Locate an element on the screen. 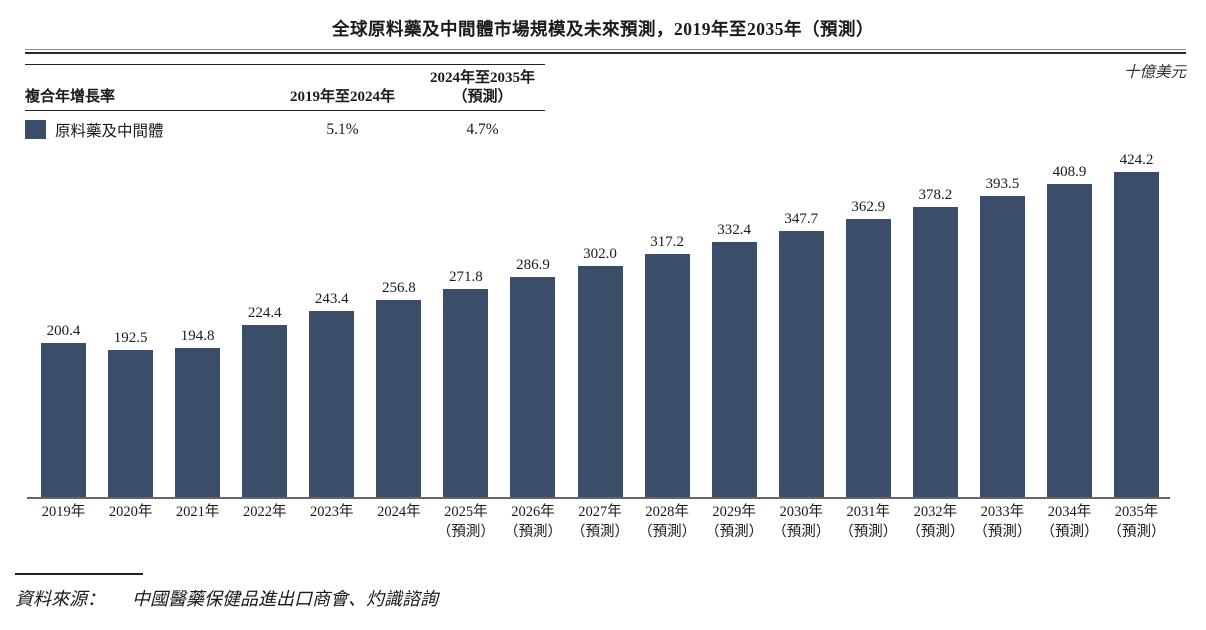 The width and height of the screenshot is (1206, 630). legend-label: 原料藥及中間體 is located at coordinates (109, 131).